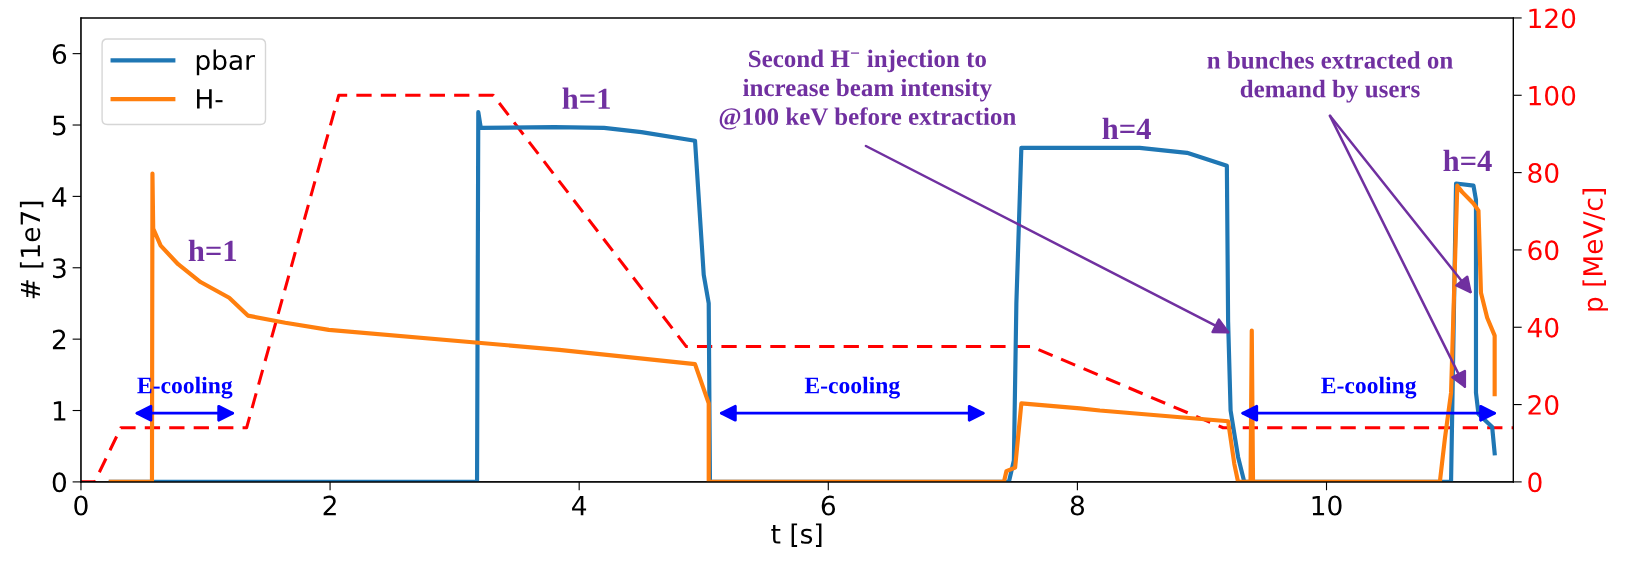 This screenshot has height=561, width=1629. I want to click on y-tick-label: 3, so click(59, 268).